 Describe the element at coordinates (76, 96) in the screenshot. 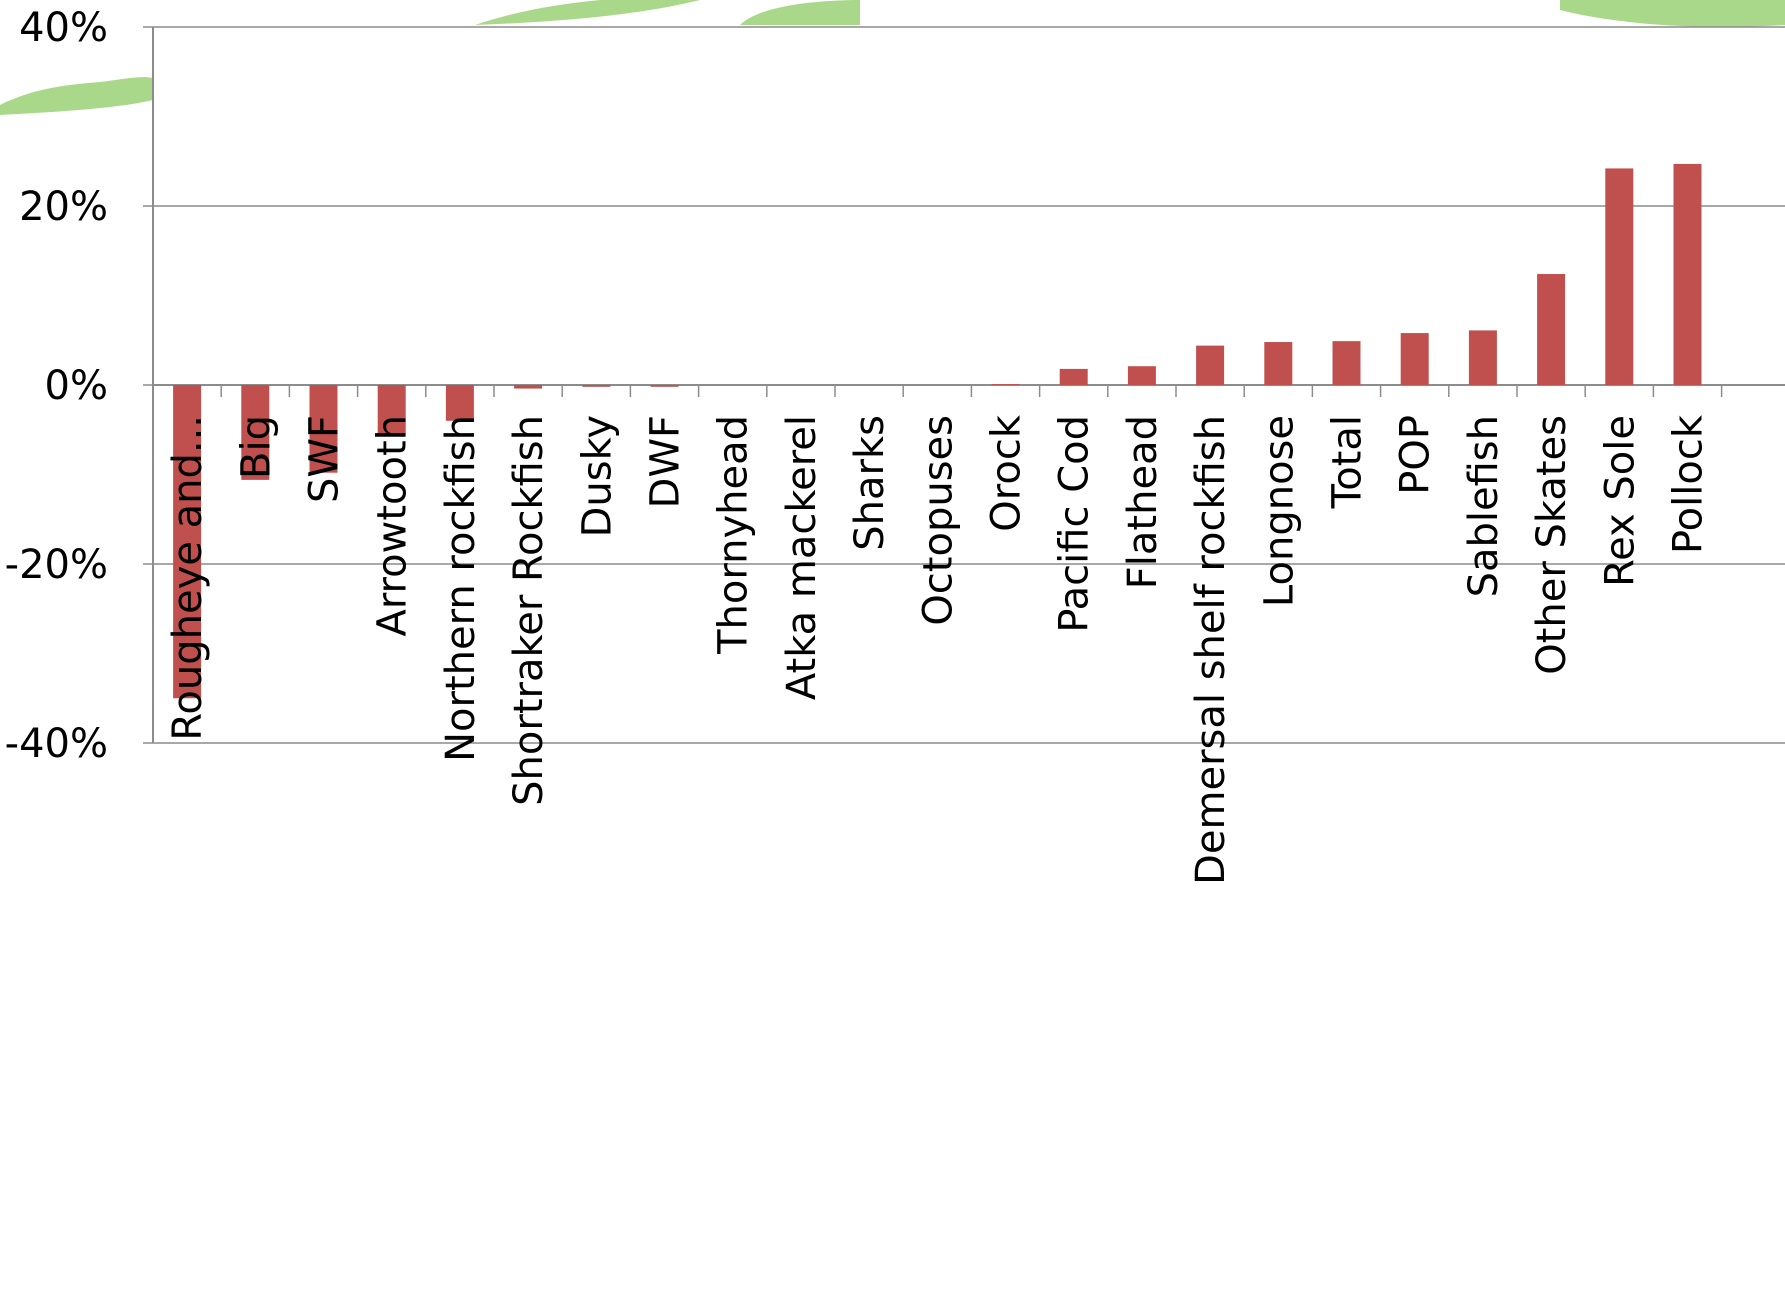

I see `map-land-left` at that location.